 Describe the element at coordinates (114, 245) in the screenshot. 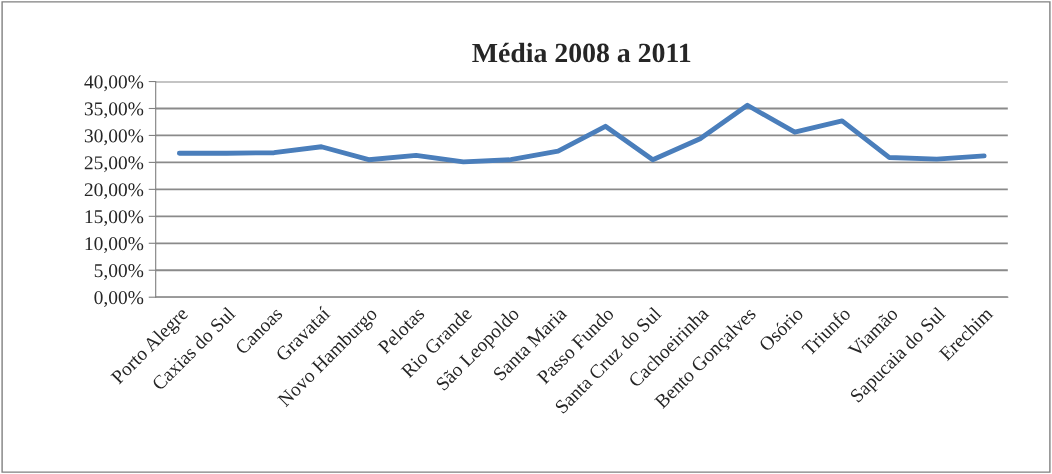

I see `y-tick-label: 10,00%` at that location.